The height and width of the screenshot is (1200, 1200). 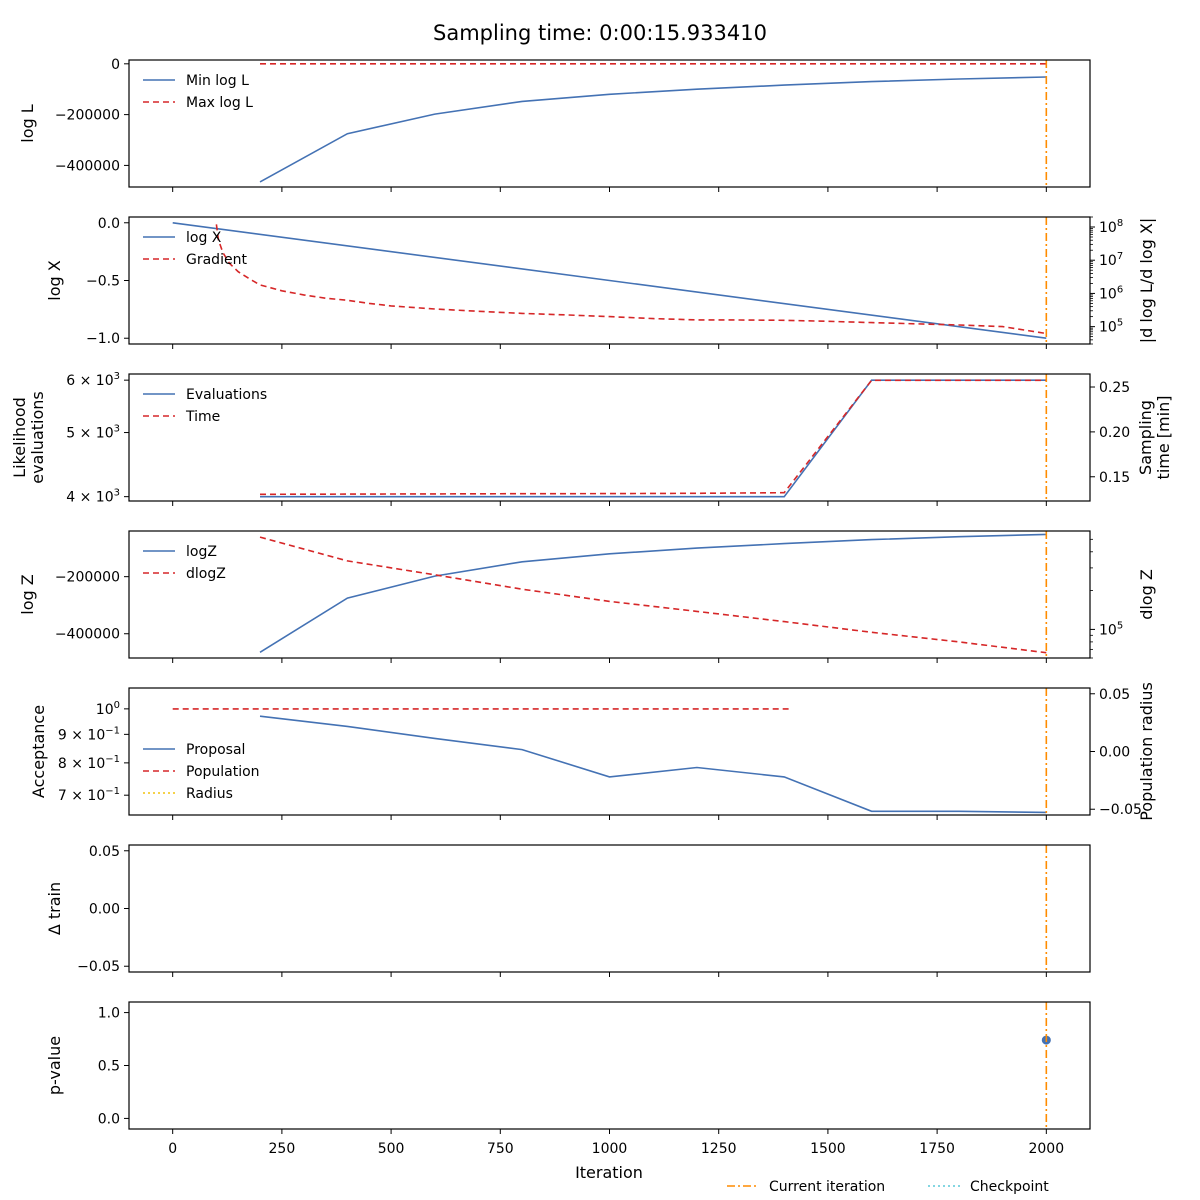 I want to click on right-axis-label: |d log L/d log X|, so click(x=1146, y=280).